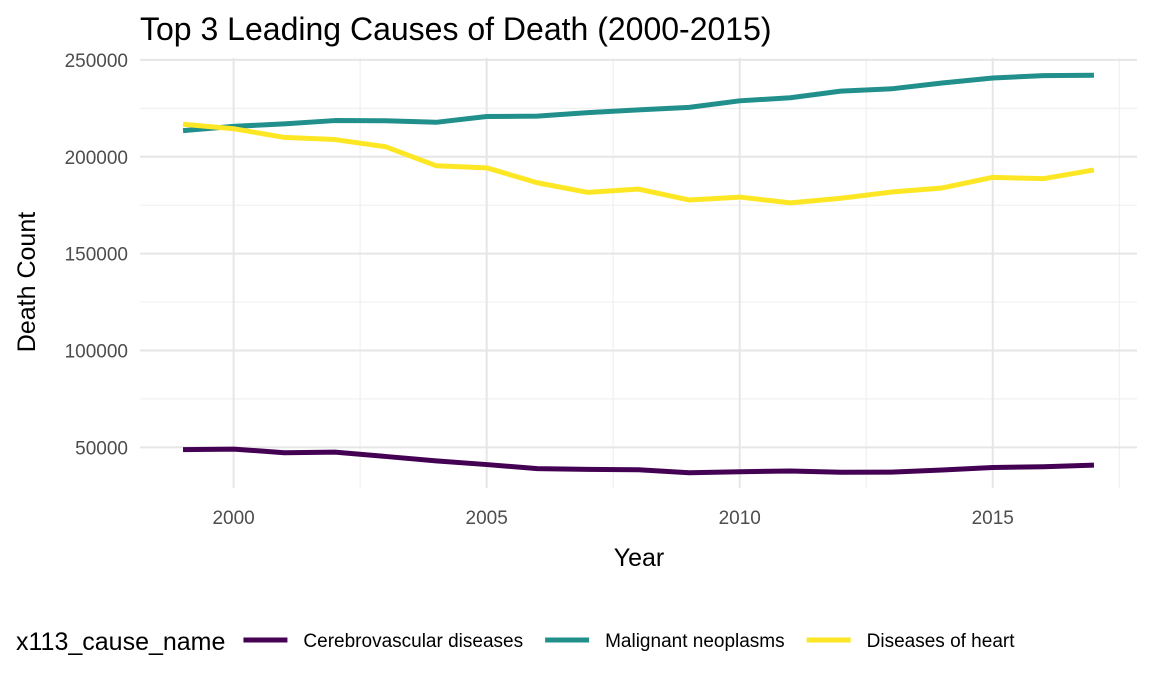  I want to click on y-tick-label: 150000, so click(96, 255).